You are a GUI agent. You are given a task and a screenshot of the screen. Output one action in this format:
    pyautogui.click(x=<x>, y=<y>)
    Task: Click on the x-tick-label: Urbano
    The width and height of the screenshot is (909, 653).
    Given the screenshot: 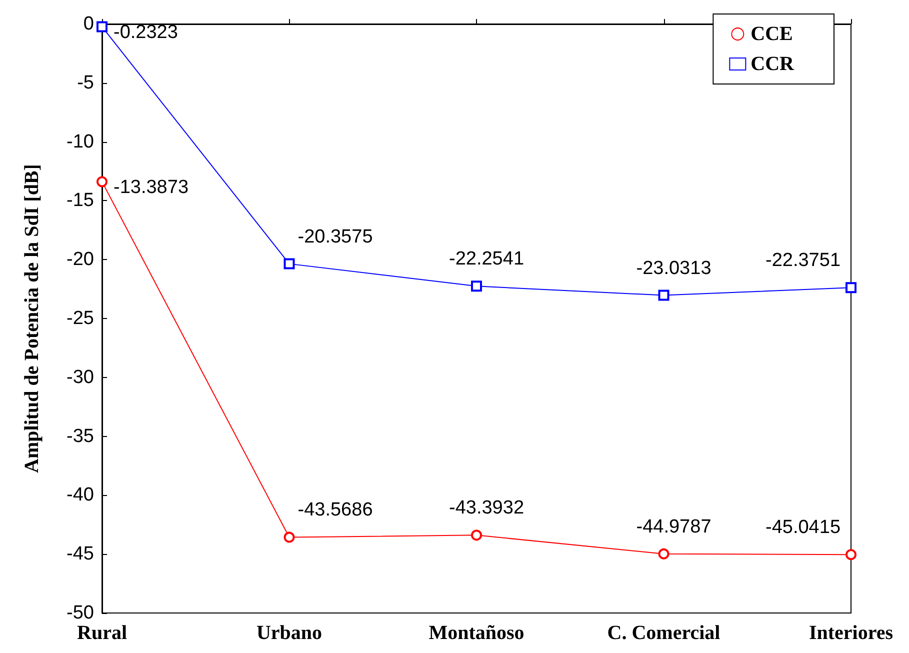 What is the action you would take?
    pyautogui.click(x=289, y=633)
    